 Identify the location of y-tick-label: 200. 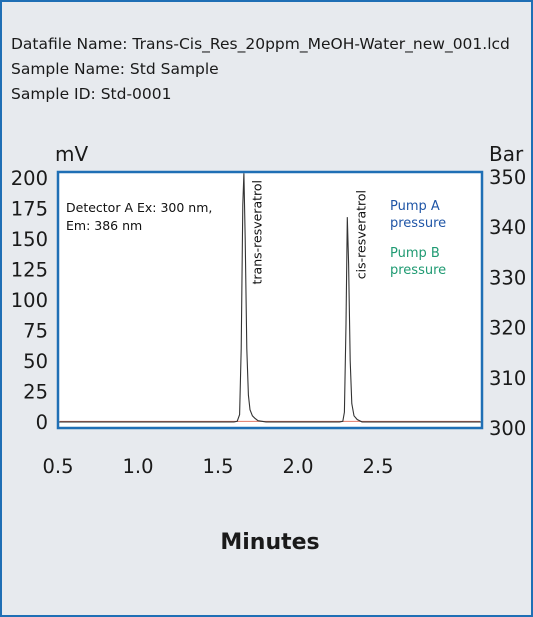
(29, 178).